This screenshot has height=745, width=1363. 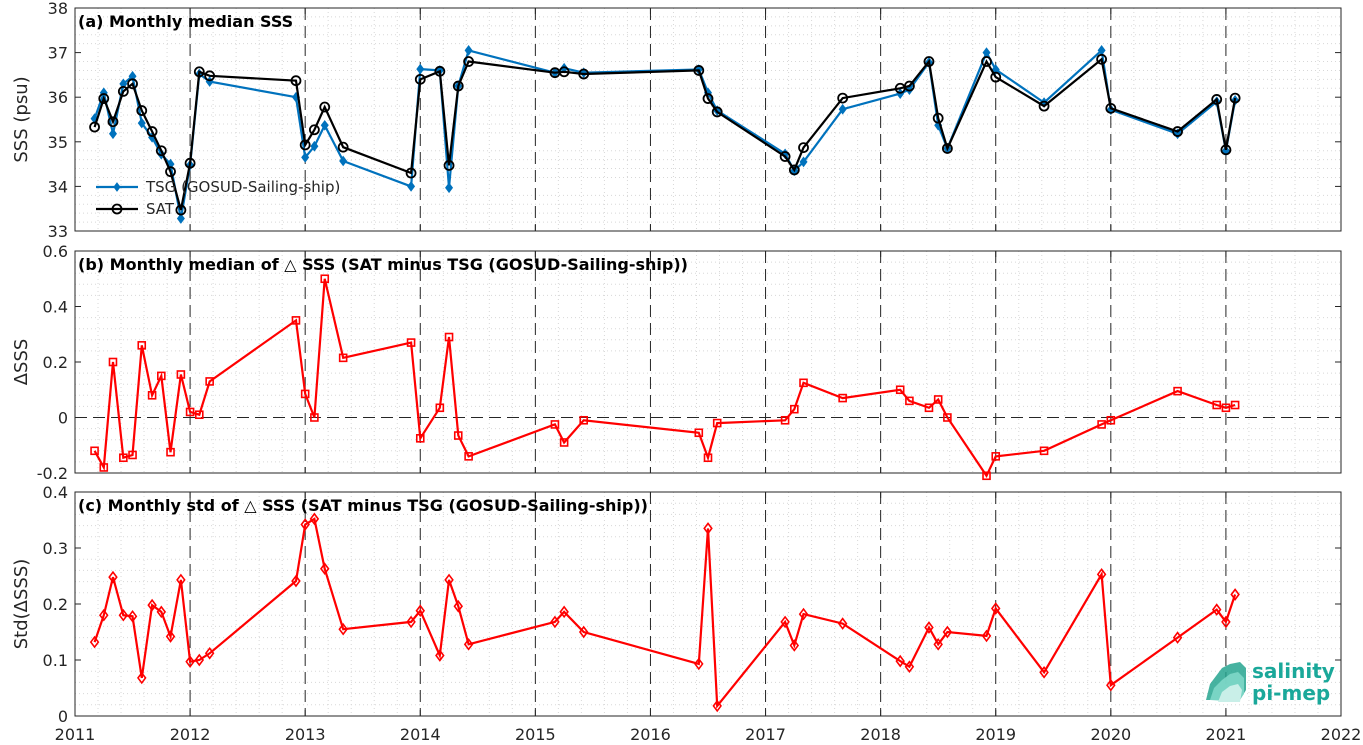 I want to click on y-tick-label: 36, so click(x=58, y=97).